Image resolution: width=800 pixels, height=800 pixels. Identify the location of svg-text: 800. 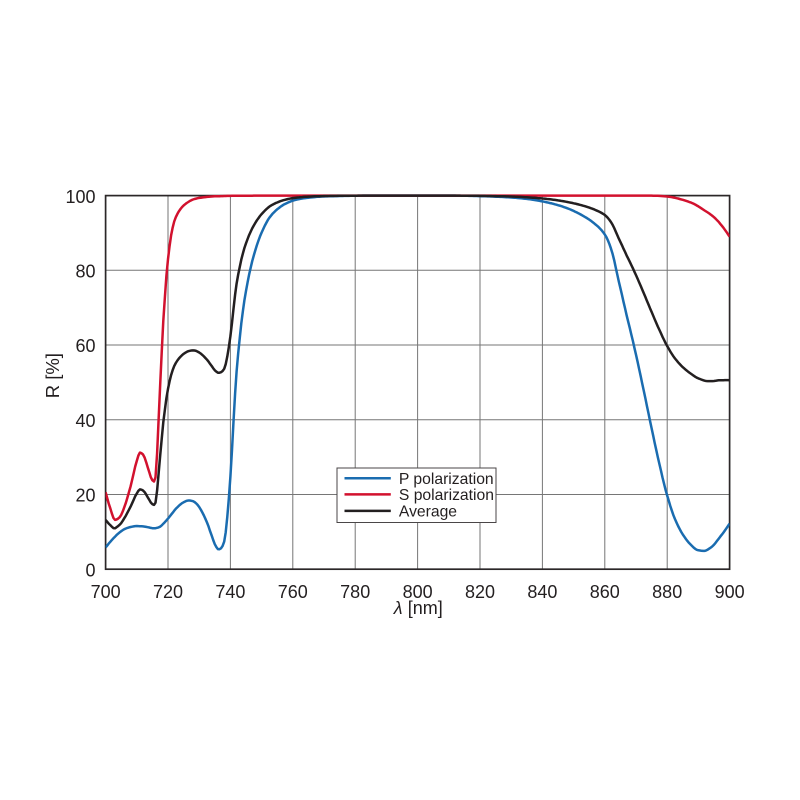
(418, 592).